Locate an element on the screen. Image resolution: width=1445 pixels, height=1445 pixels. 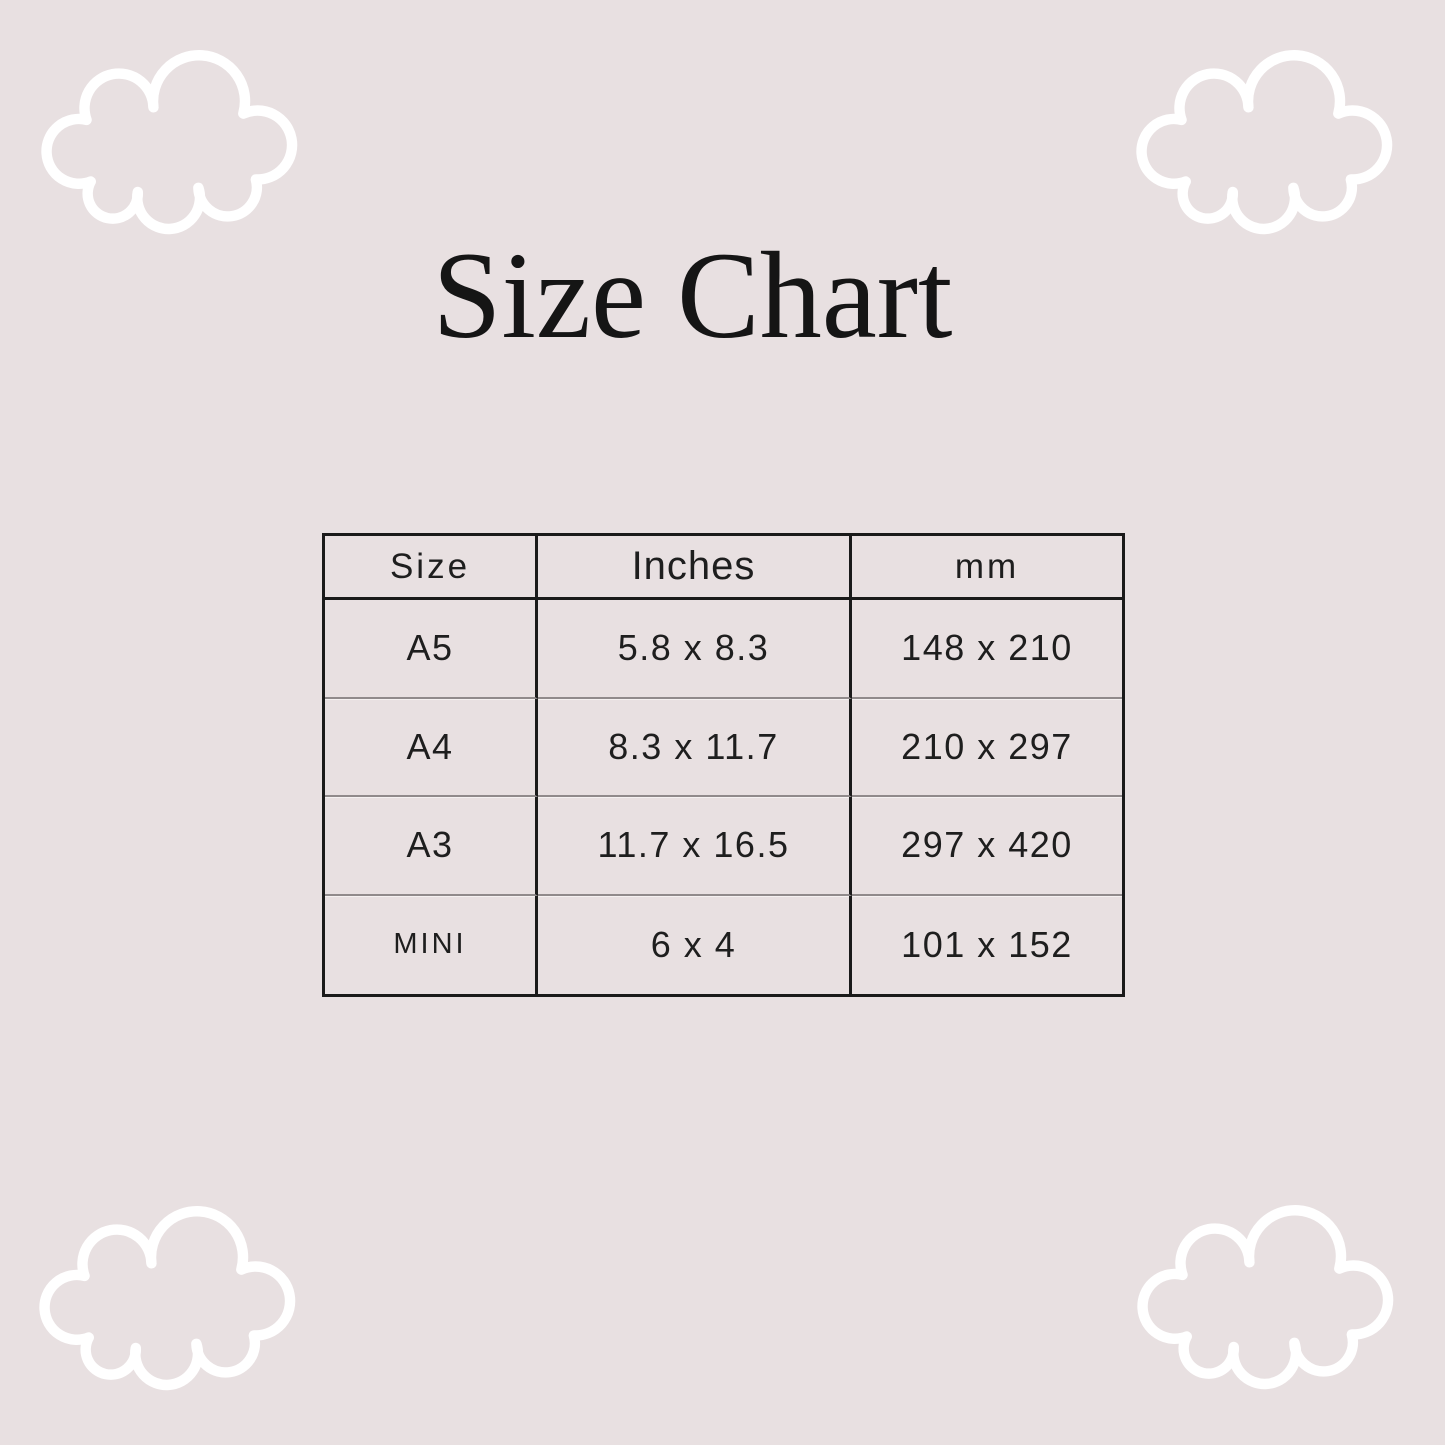
cloud-bottom-right-icon is located at coordinates (1265, 1297).